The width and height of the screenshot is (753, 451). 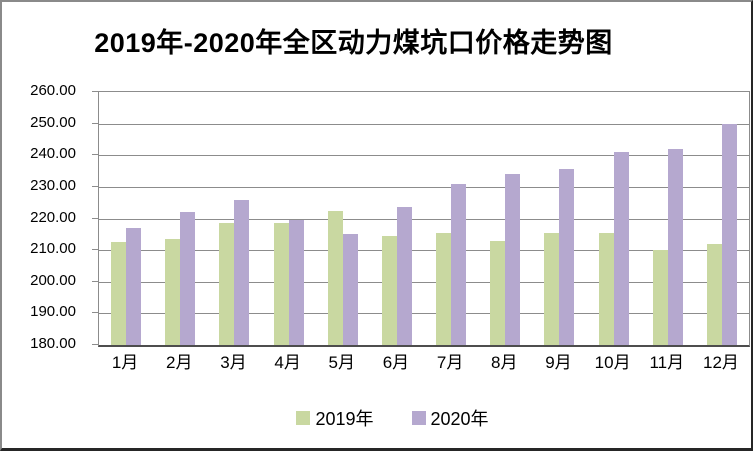 I want to click on bar-group-6月, so click(x=397, y=218).